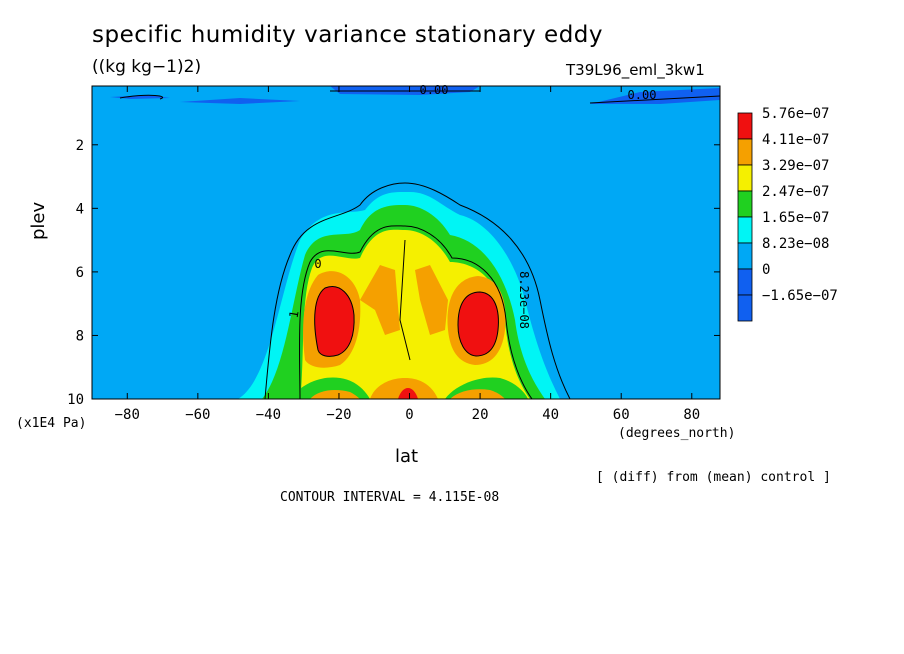  What do you see at coordinates (795, 244) in the screenshot?
I see `colorbar-label: 8.23e−08` at bounding box center [795, 244].